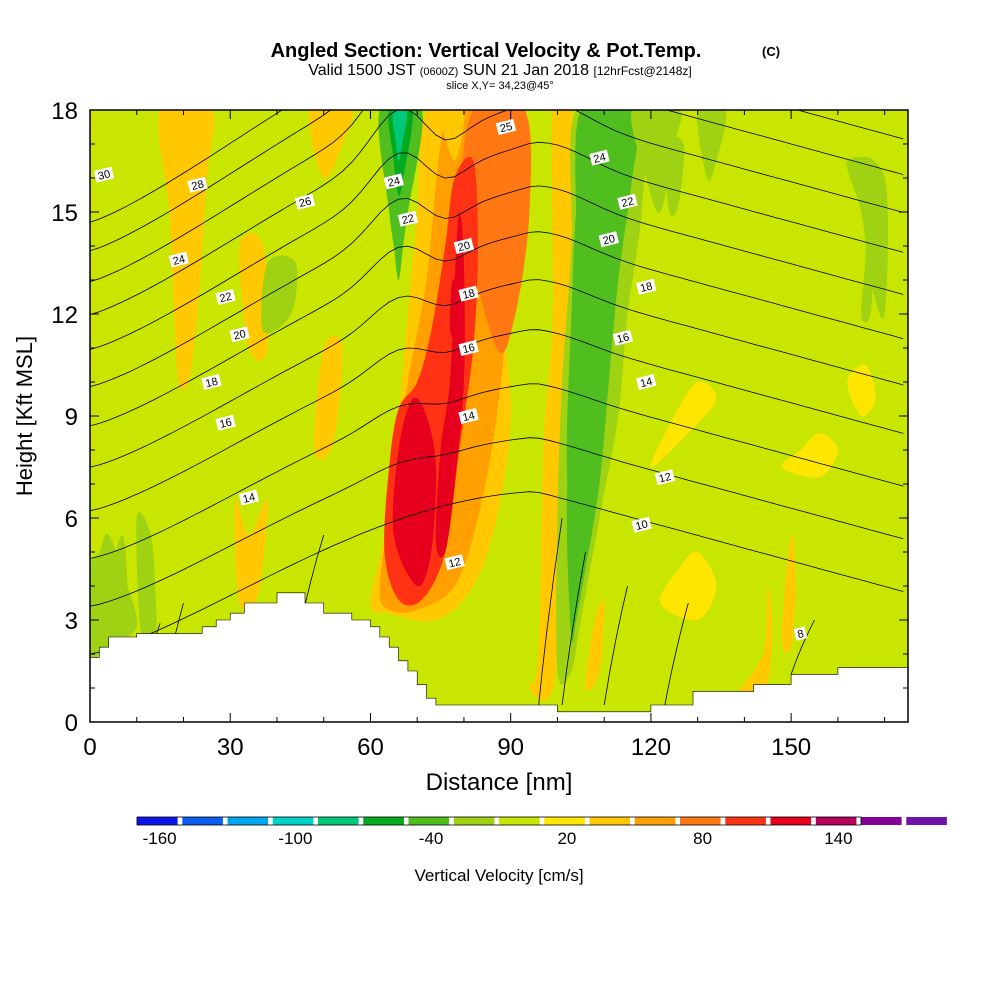  I want to click on theta-label-18: 16, so click(623, 337).